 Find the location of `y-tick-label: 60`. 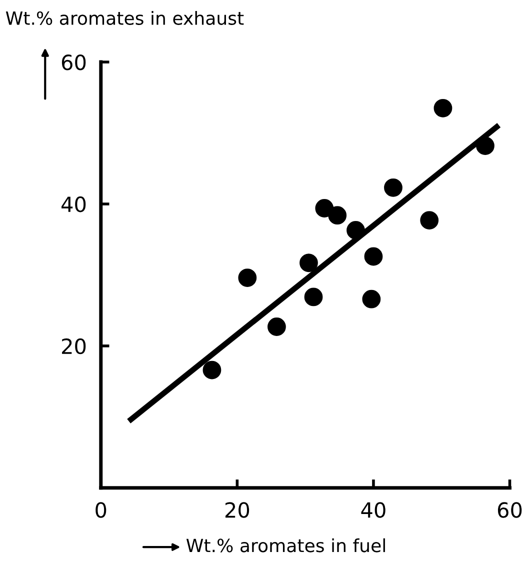

y-tick-label: 60 is located at coordinates (74, 62).